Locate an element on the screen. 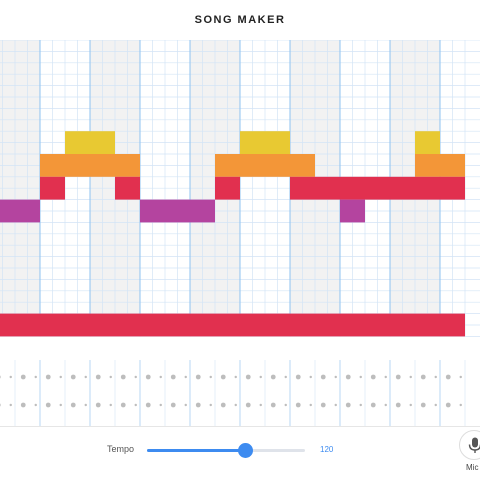 This screenshot has width=480, height=480. mic-button is located at coordinates (469, 445).